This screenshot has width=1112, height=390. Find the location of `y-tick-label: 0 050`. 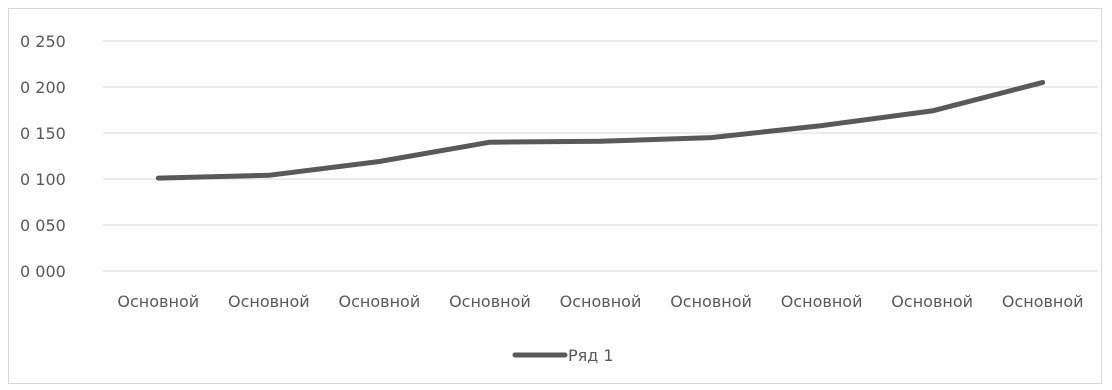

y-tick-label: 0 050 is located at coordinates (43, 225).